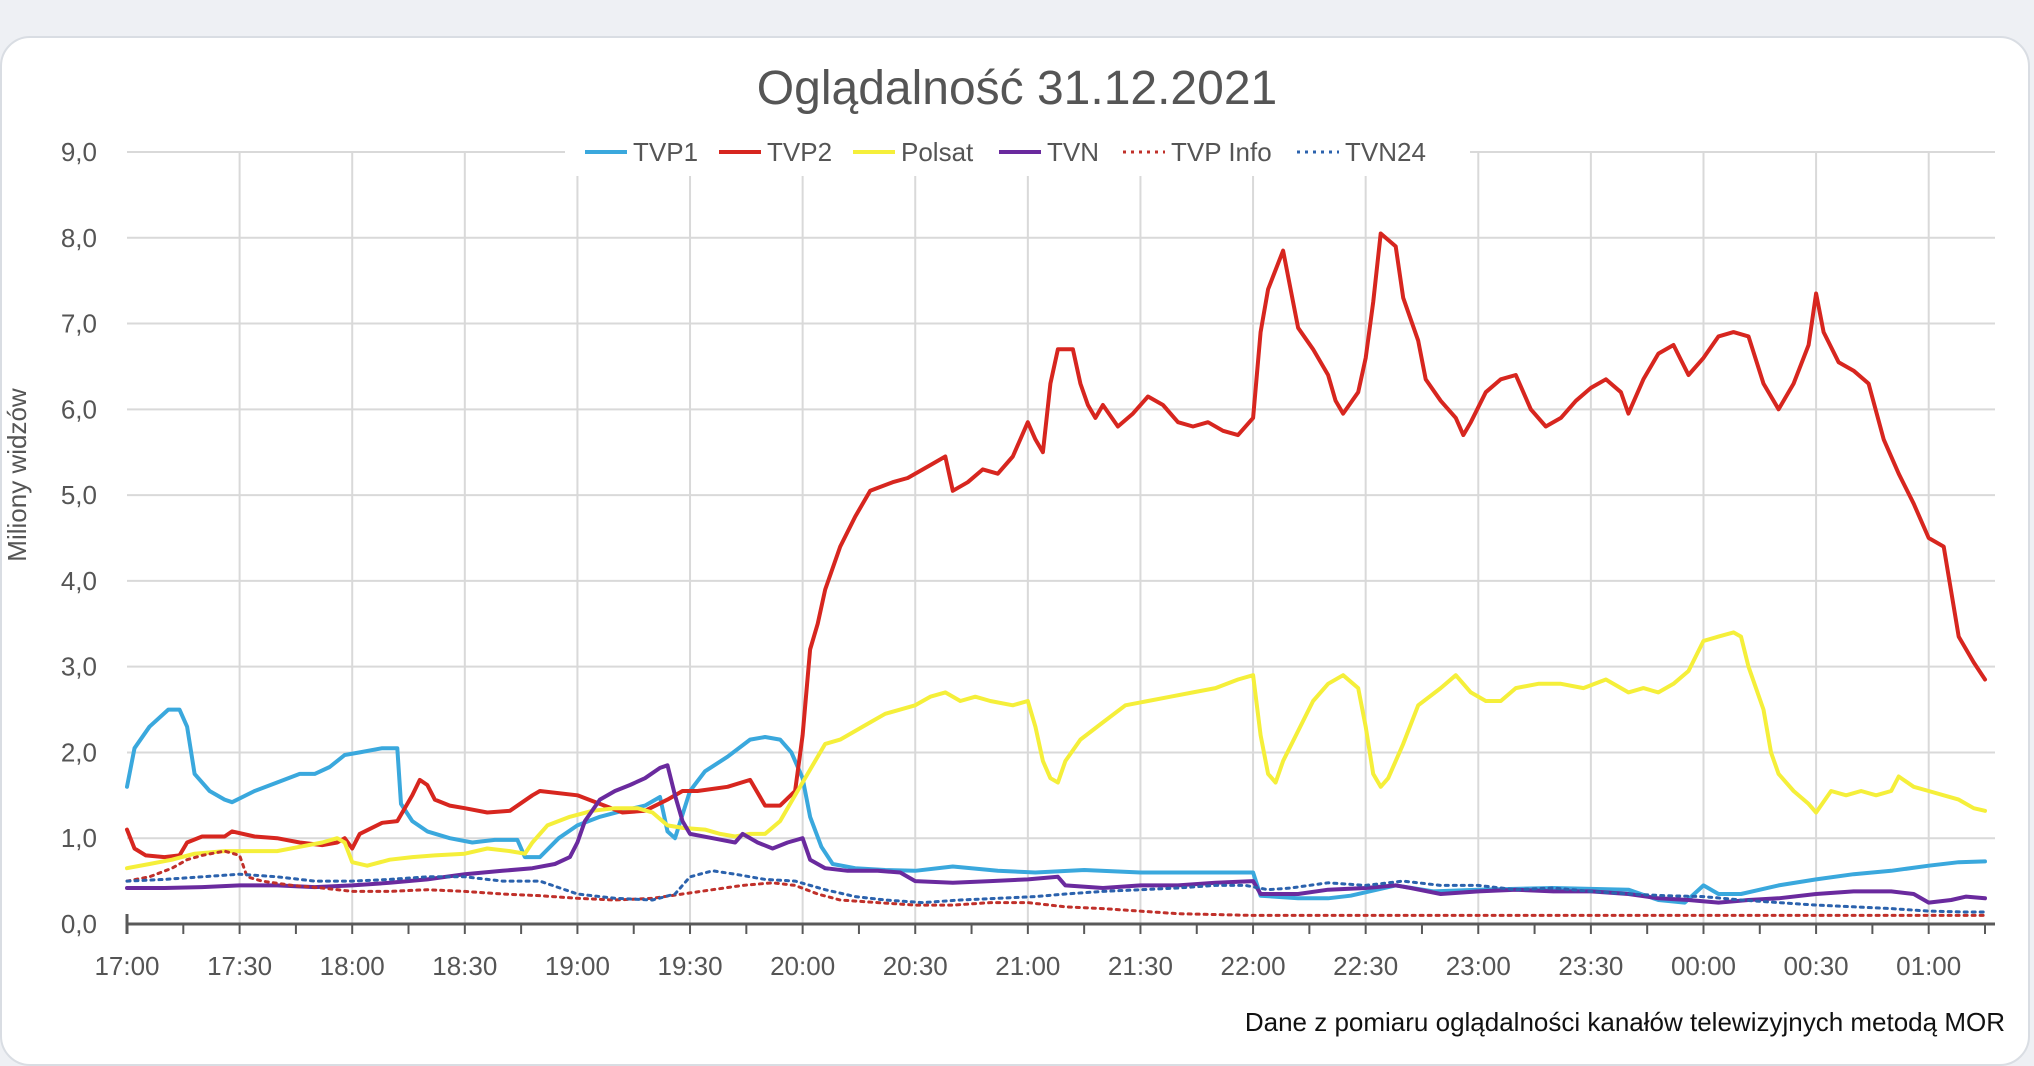  I want to click on x-tick-label-6: 20:00, so click(802, 966).